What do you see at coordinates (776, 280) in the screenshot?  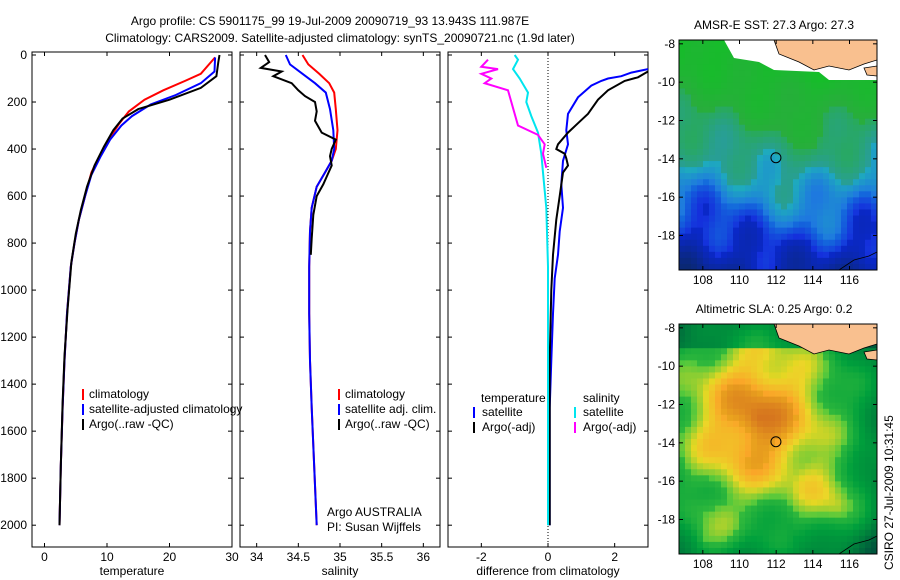 I see `sst_map-xtick-label: 112` at bounding box center [776, 280].